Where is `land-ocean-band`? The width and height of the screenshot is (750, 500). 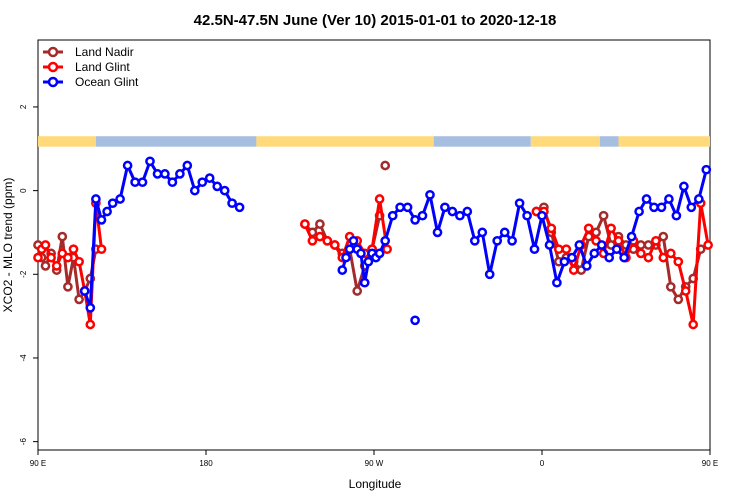
land-ocean-band is located at coordinates (374, 141).